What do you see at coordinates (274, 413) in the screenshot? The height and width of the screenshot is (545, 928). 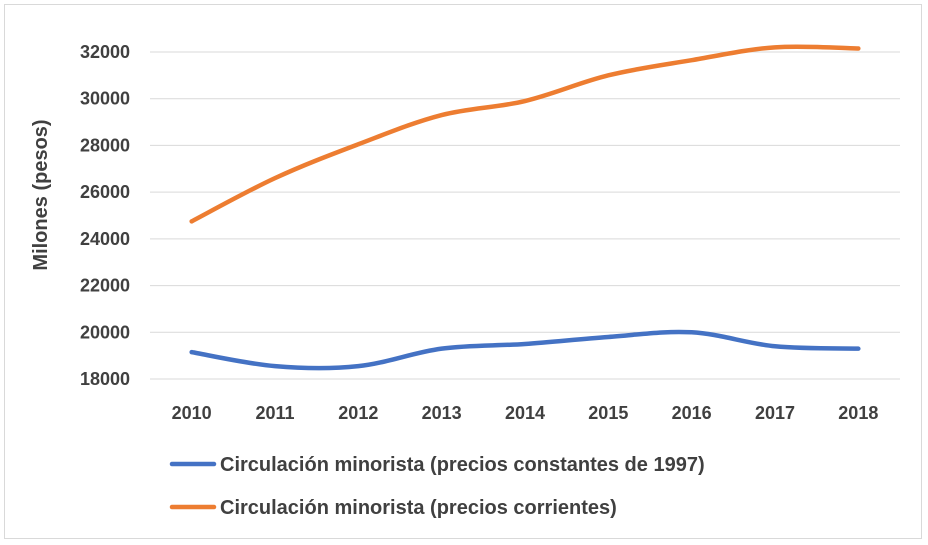 I see `x-tick-label: 2011` at bounding box center [274, 413].